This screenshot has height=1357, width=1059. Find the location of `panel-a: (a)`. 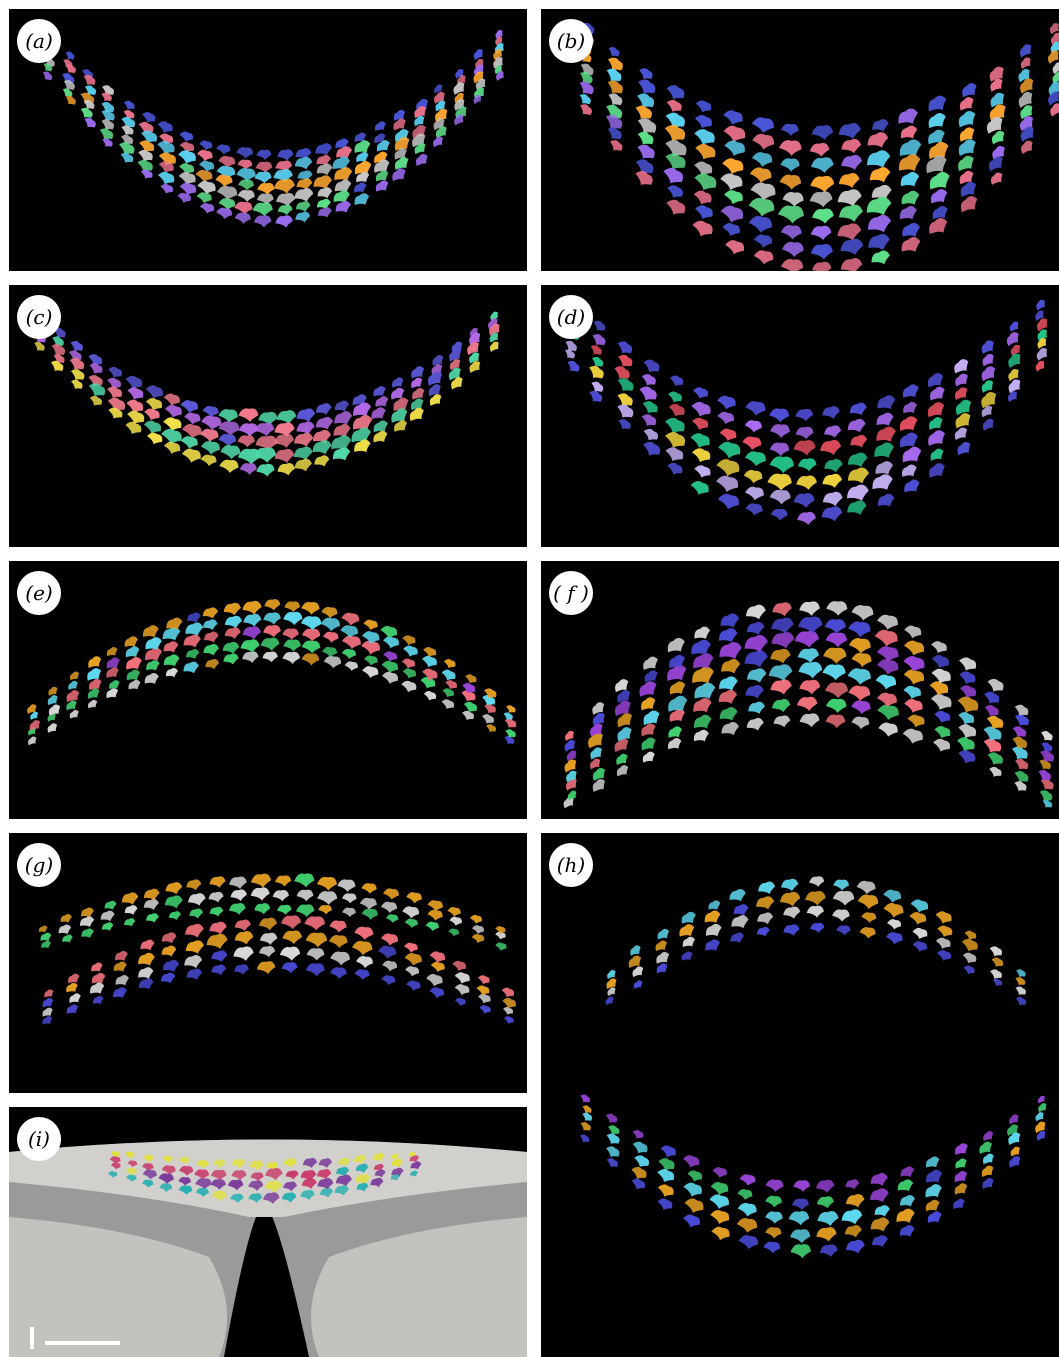

panel-a: (a) is located at coordinates (268, 140).